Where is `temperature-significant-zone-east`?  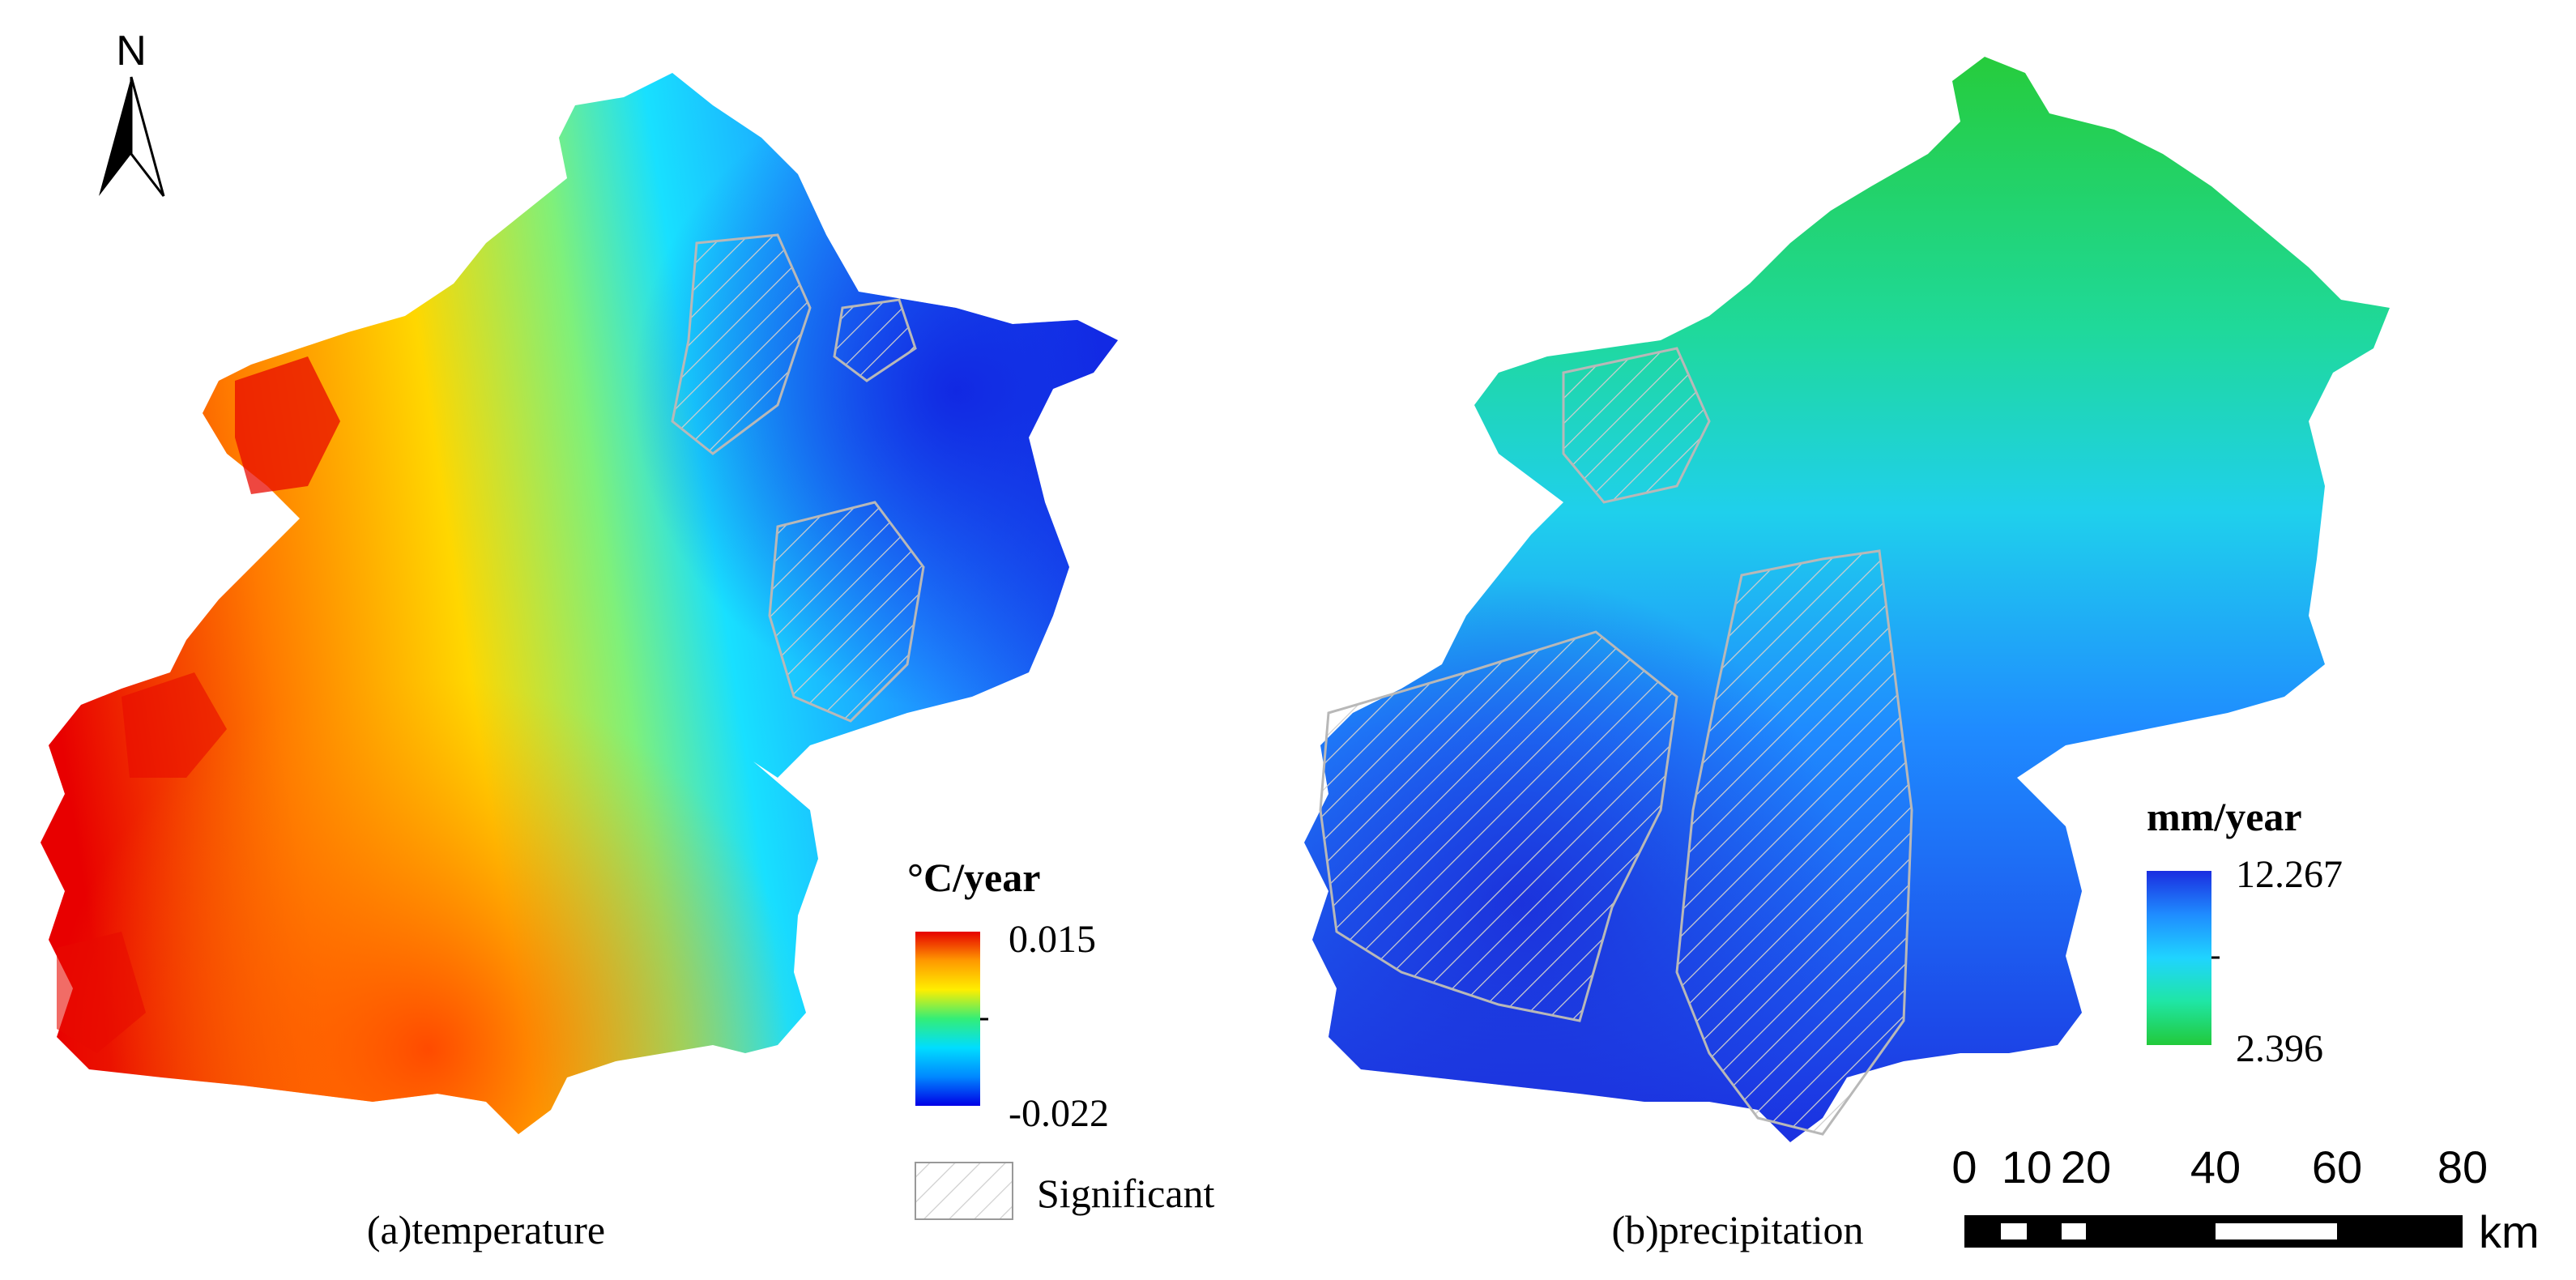 temperature-significant-zone-east is located at coordinates (846, 612).